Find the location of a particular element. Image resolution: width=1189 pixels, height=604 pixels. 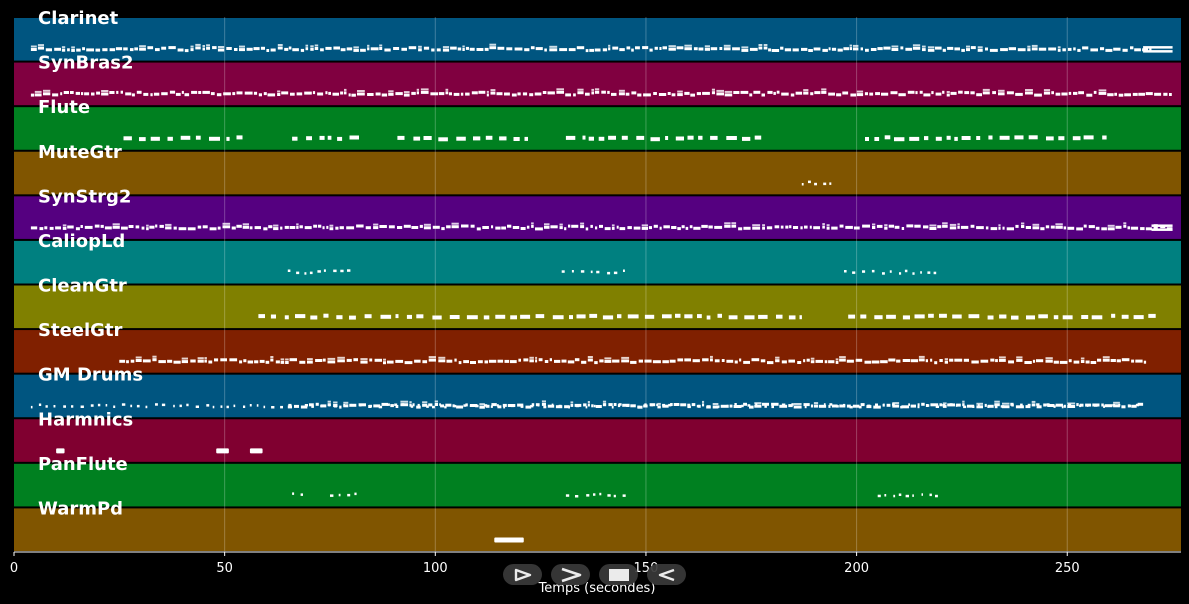

rewind-button is located at coordinates (666, 574).